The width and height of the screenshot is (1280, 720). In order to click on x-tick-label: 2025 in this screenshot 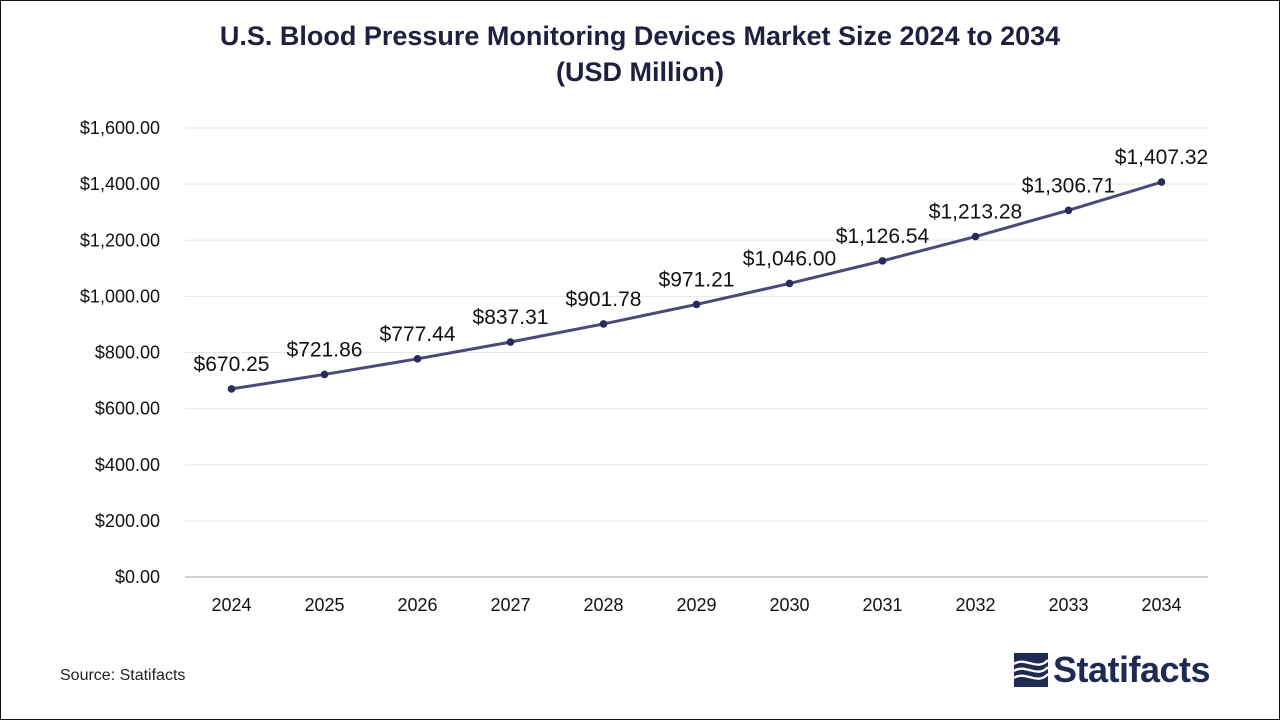, I will do `click(324, 605)`.